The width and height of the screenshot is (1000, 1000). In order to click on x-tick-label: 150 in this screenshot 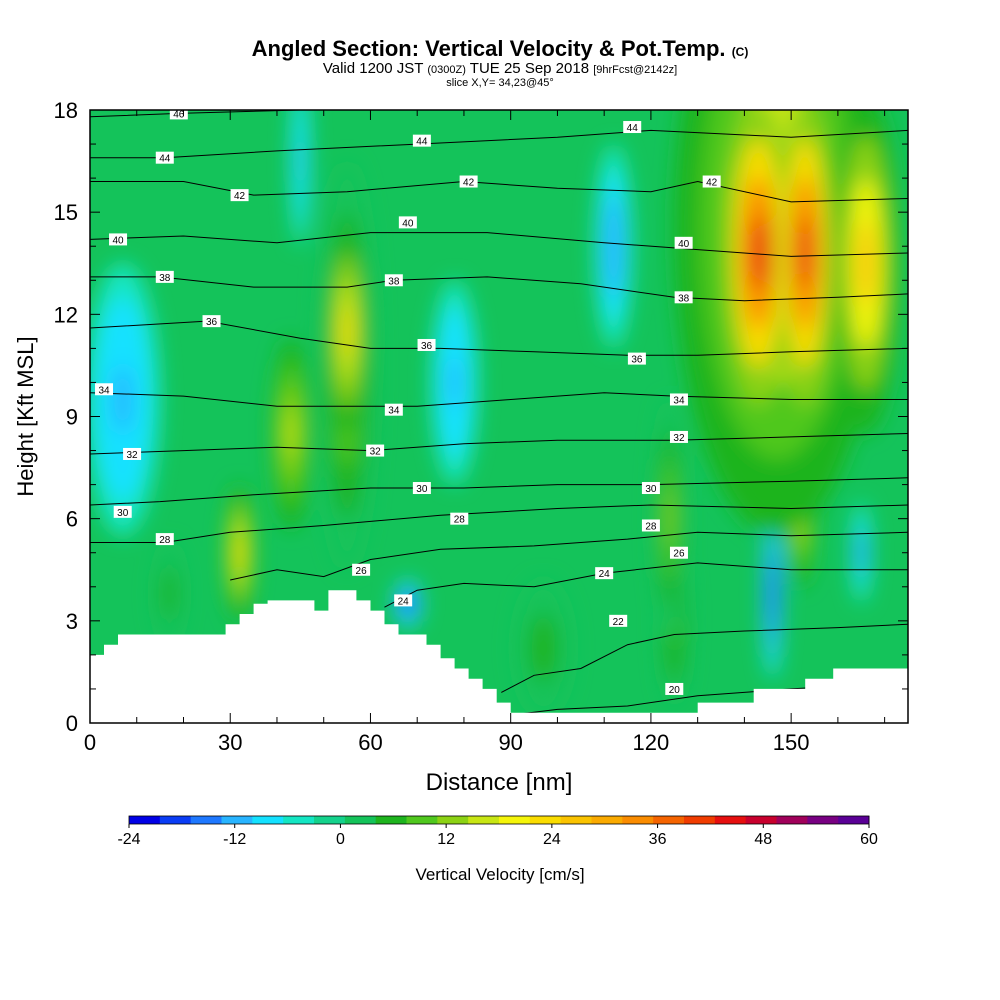, I will do `click(791, 742)`.